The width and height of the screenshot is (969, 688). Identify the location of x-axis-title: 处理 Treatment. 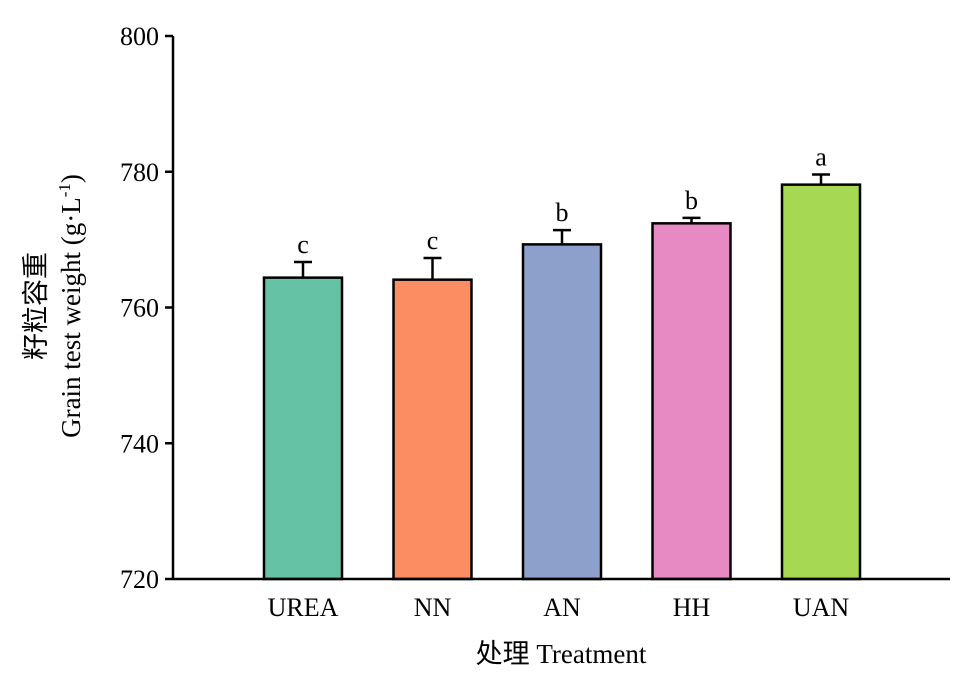
(561, 654).